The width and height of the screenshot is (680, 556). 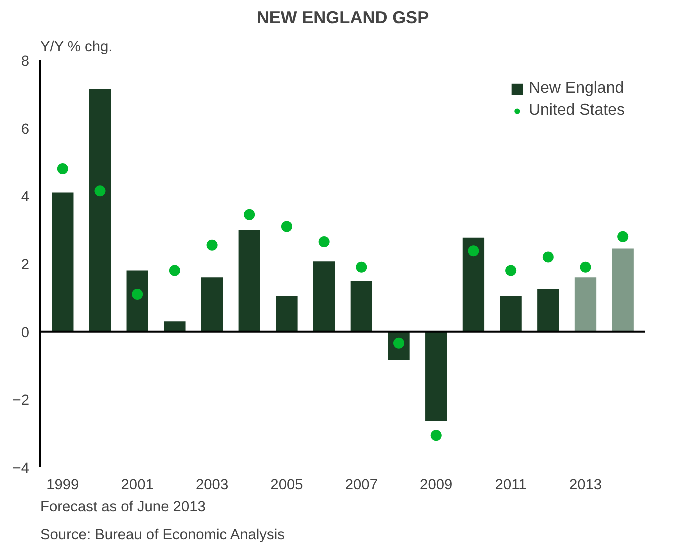 What do you see at coordinates (25, 130) in the screenshot?
I see `y-tick-label: 6` at bounding box center [25, 130].